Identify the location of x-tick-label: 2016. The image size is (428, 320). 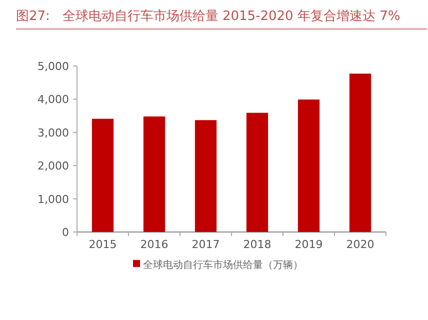
(154, 244).